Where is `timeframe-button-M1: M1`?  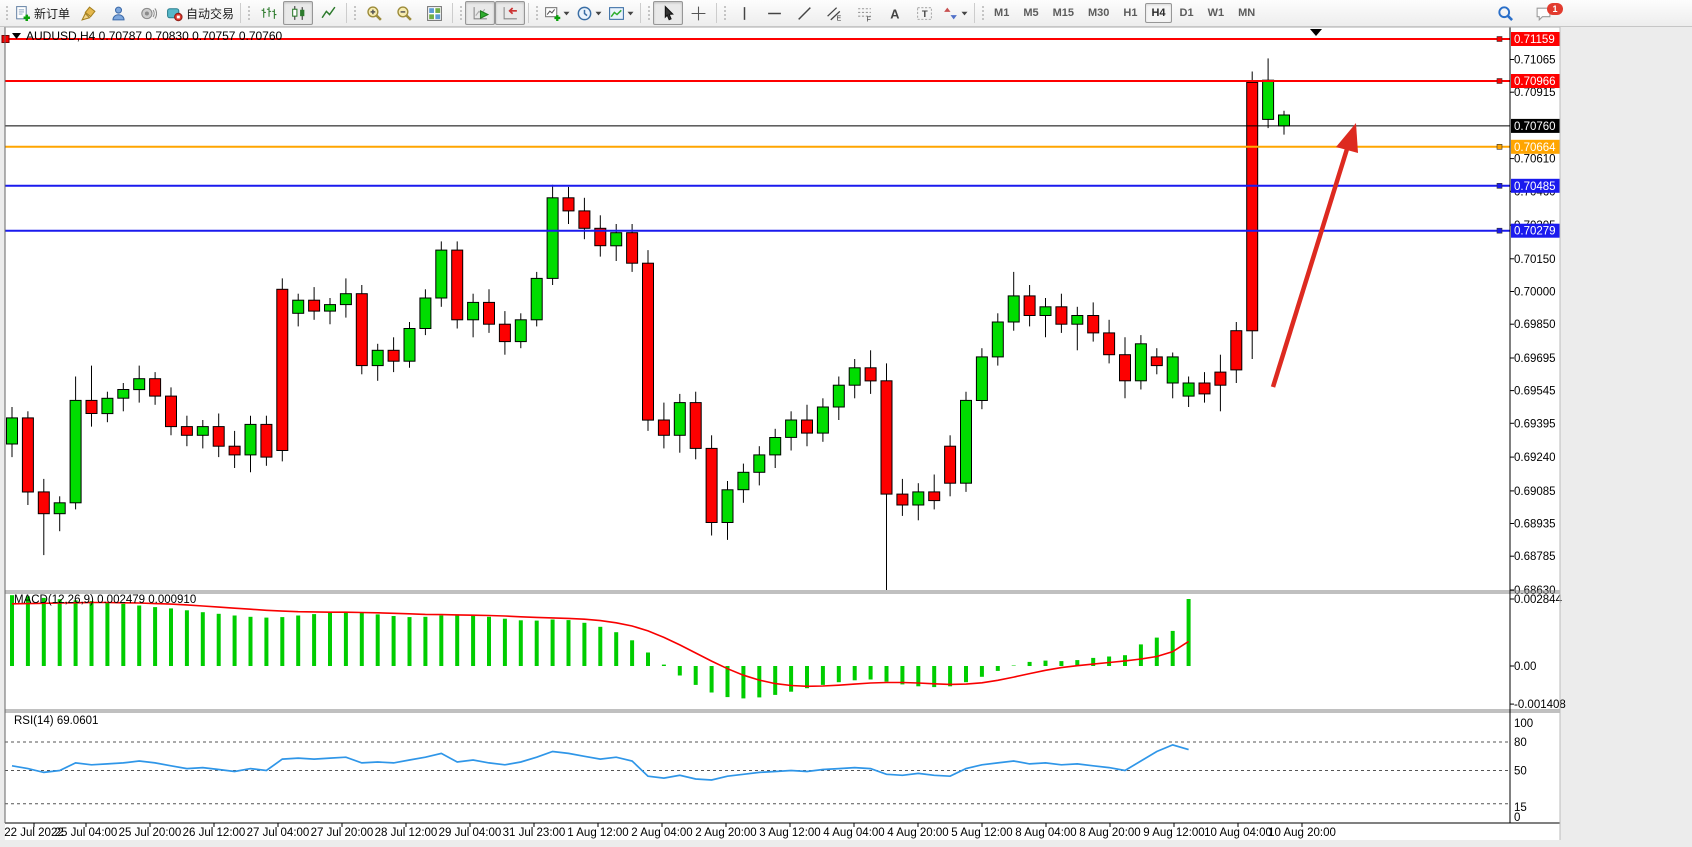
timeframe-button-M1: M1 is located at coordinates (1002, 13).